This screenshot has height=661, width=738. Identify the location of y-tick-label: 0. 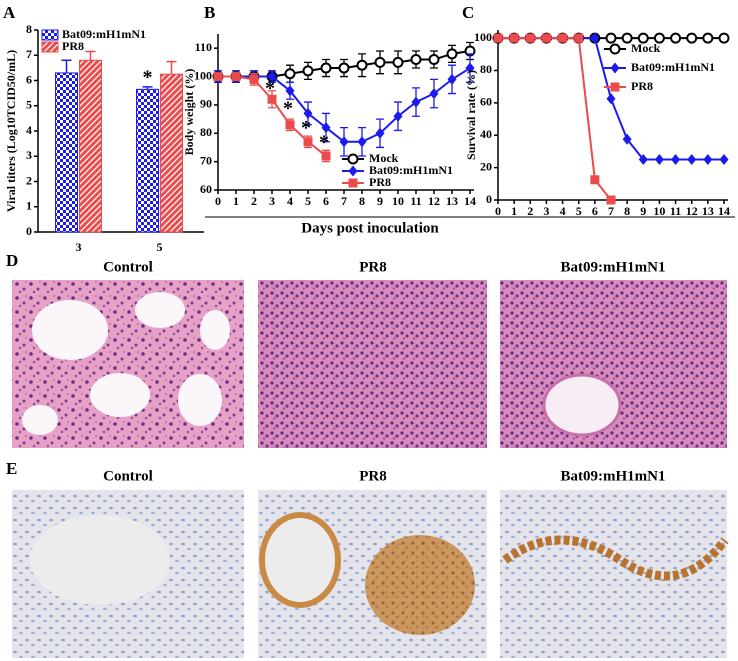
(29, 231).